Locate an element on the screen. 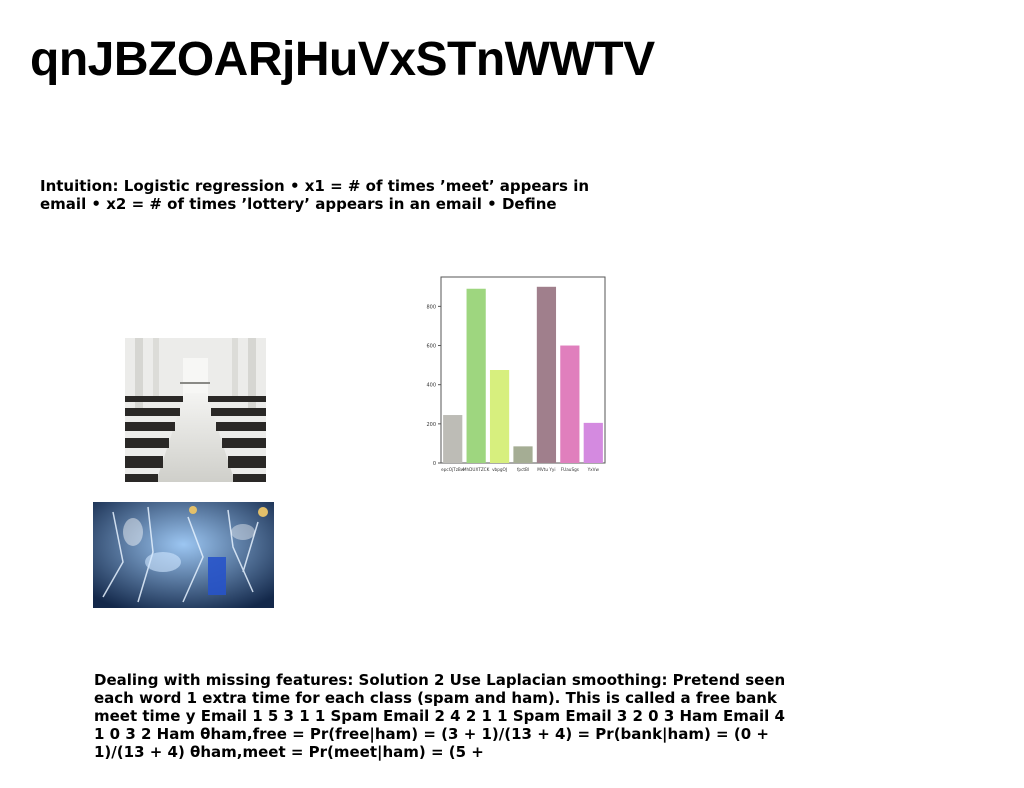 This screenshot has height=788, width=1024. y-tick-label: 400 is located at coordinates (431, 386).